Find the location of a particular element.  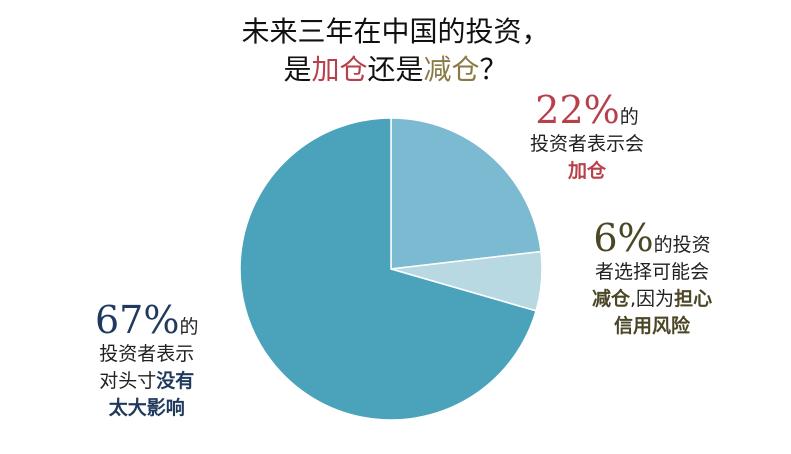

none-line1: 的 is located at coordinates (189, 327).